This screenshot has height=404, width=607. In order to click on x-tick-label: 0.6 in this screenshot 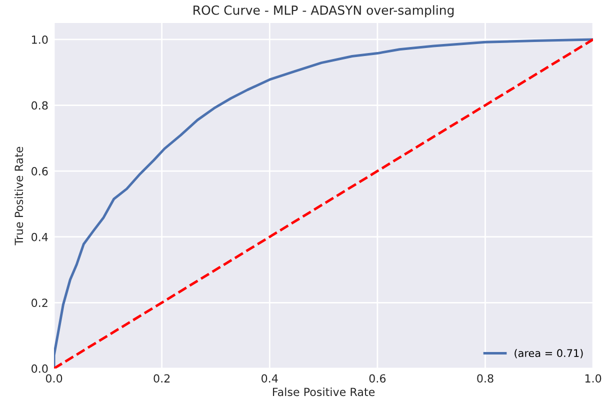, I will do `click(377, 378)`.